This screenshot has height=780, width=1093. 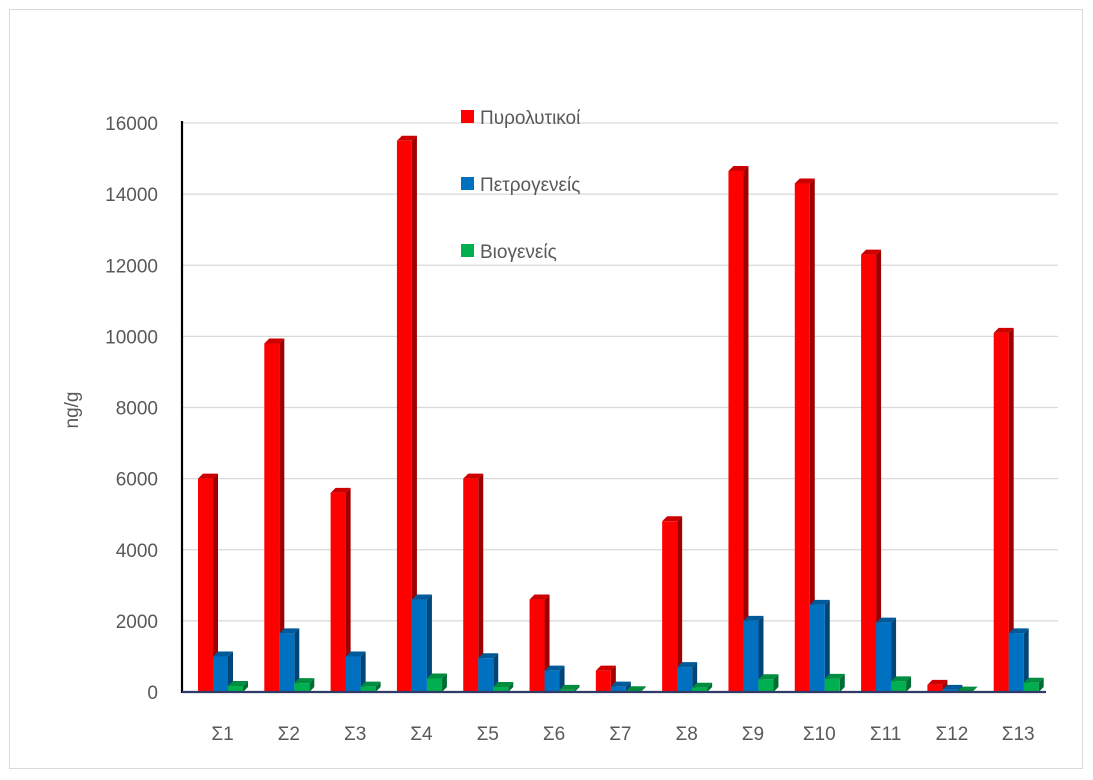 I want to click on x-tick-label: Σ5, so click(x=488, y=734).